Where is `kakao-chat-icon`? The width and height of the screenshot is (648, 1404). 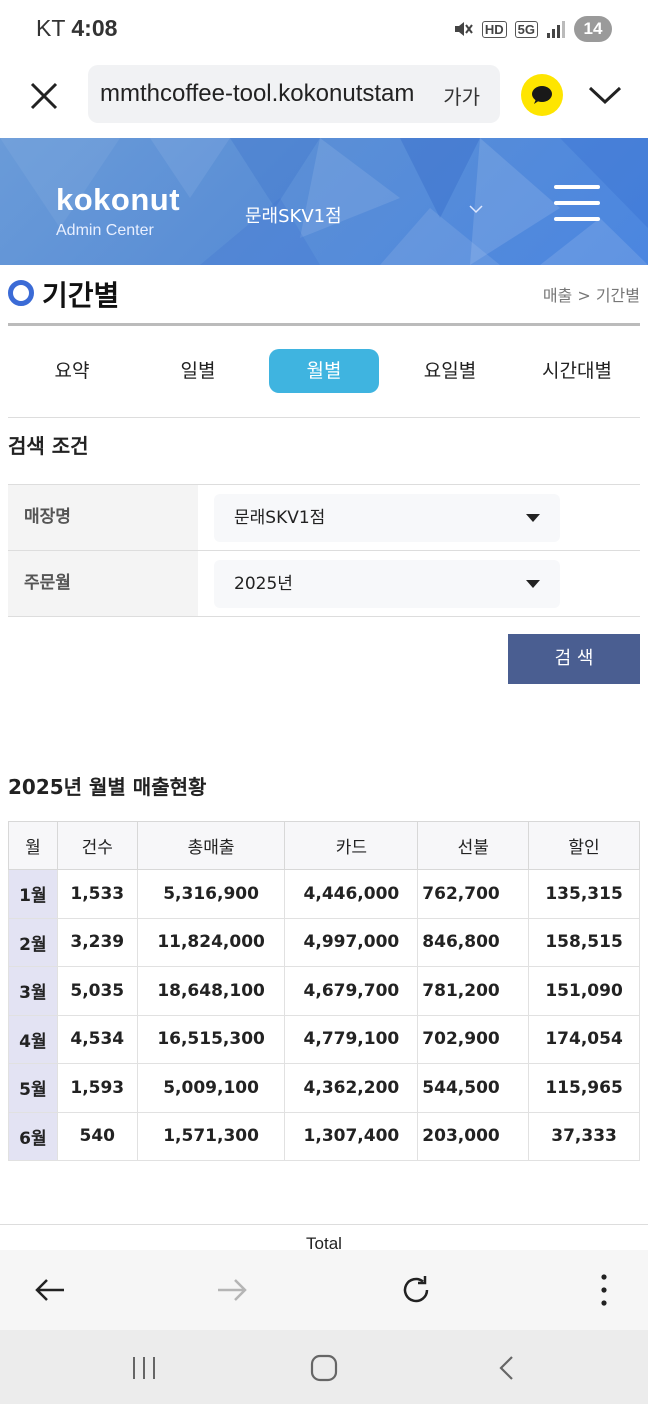
kakao-chat-icon is located at coordinates (542, 95).